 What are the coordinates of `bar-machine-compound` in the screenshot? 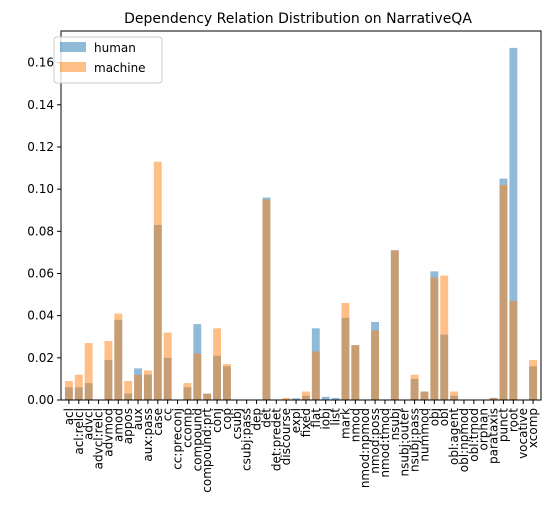 It's located at (197, 376).